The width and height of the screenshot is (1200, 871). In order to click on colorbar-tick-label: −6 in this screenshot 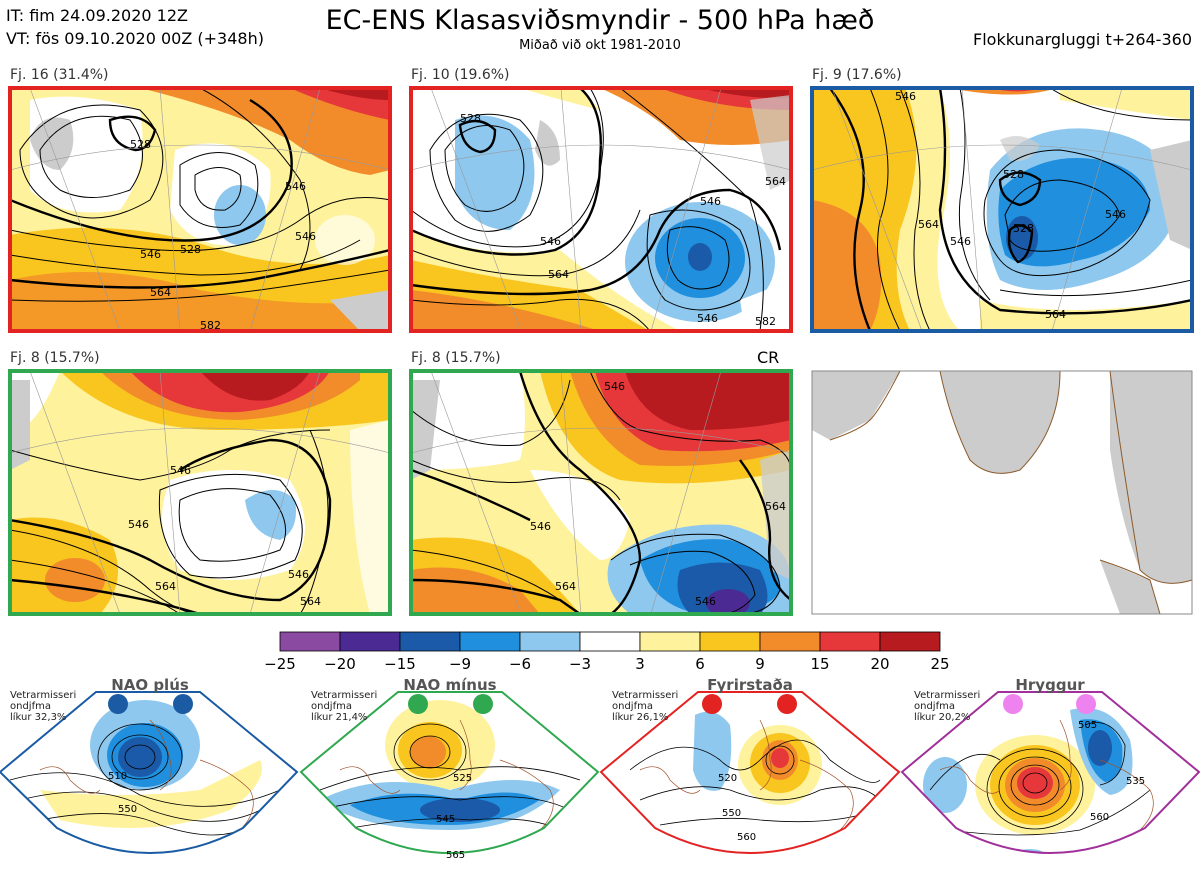, I will do `click(520, 664)`.